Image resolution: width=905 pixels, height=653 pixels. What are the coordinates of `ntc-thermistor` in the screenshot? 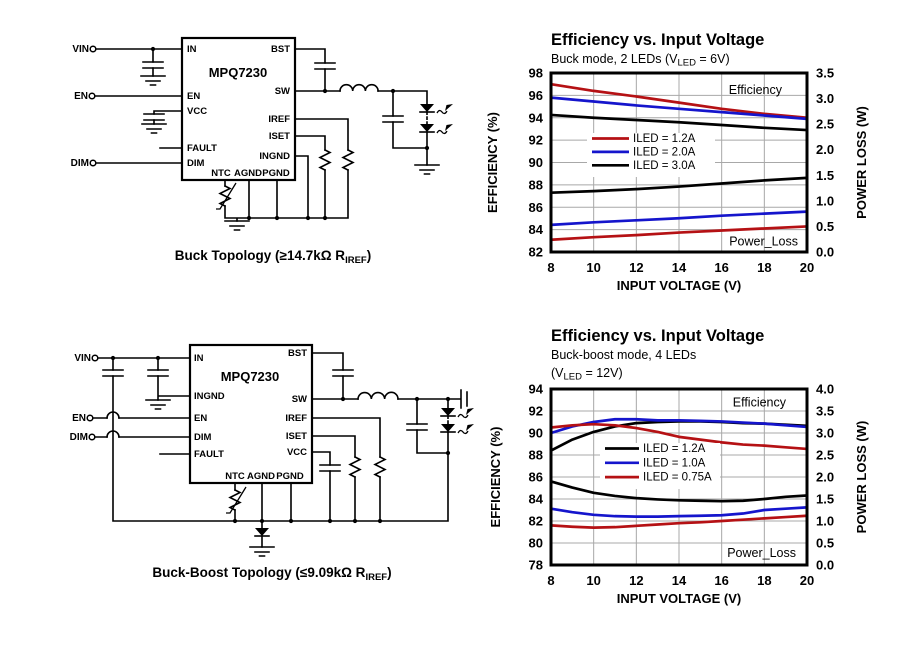 It's located at (226, 196).